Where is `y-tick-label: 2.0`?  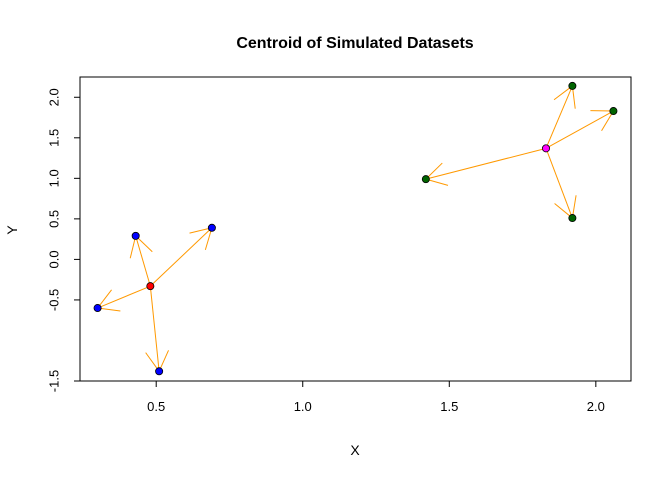
y-tick-label: 2.0 is located at coordinates (54, 97).